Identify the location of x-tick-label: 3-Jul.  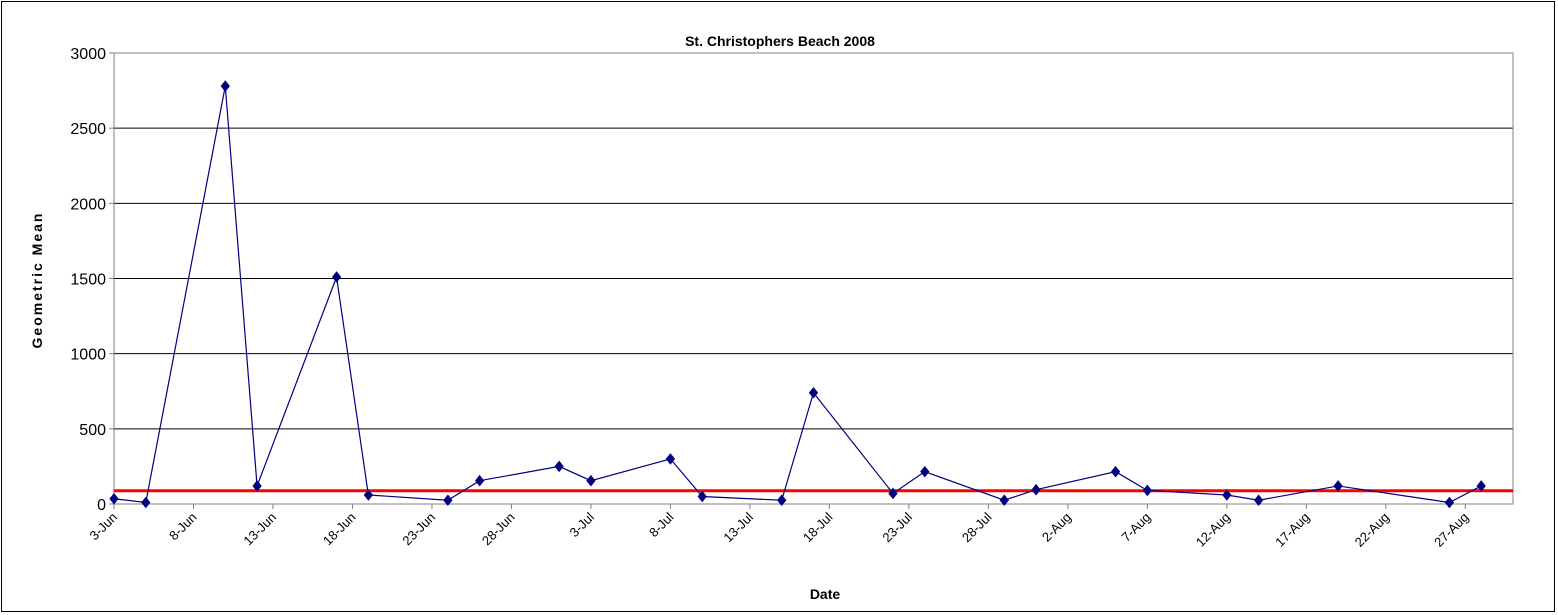
(582, 524).